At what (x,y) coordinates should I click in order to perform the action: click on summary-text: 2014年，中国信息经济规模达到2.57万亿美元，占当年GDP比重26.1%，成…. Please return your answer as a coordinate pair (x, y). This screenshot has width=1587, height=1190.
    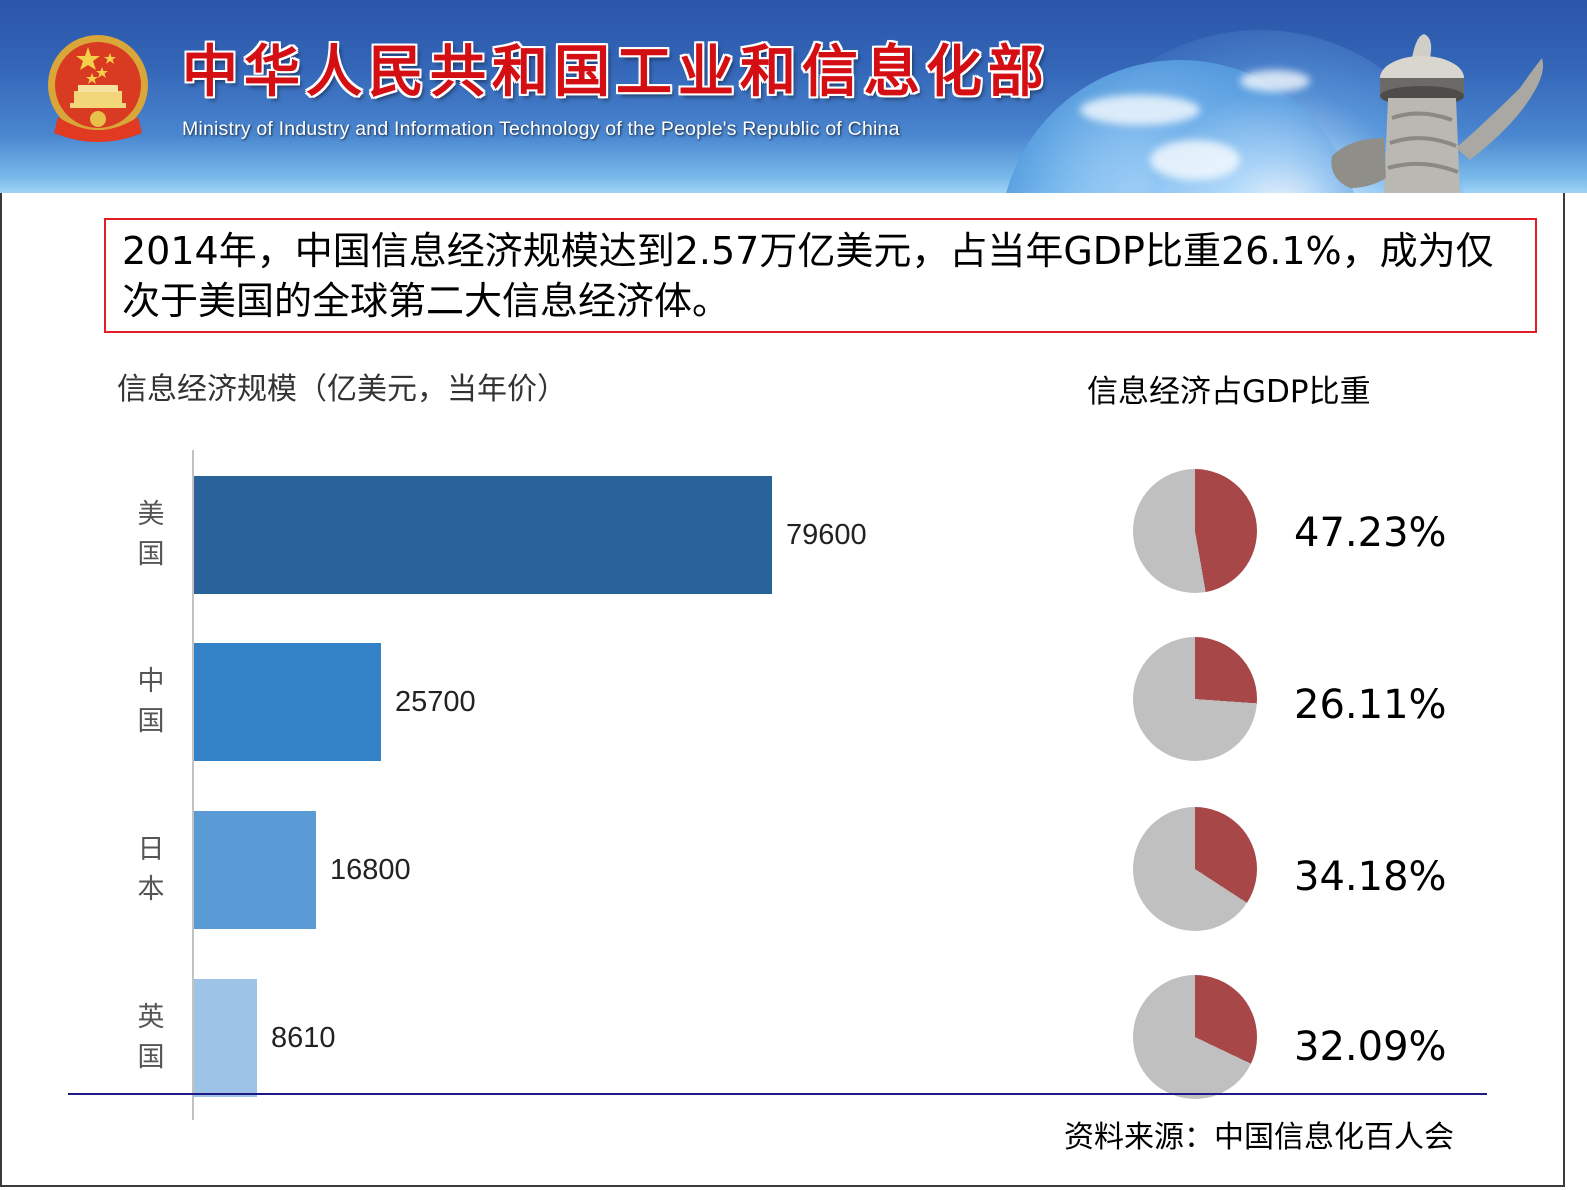
    Looking at the image, I should click on (808, 276).